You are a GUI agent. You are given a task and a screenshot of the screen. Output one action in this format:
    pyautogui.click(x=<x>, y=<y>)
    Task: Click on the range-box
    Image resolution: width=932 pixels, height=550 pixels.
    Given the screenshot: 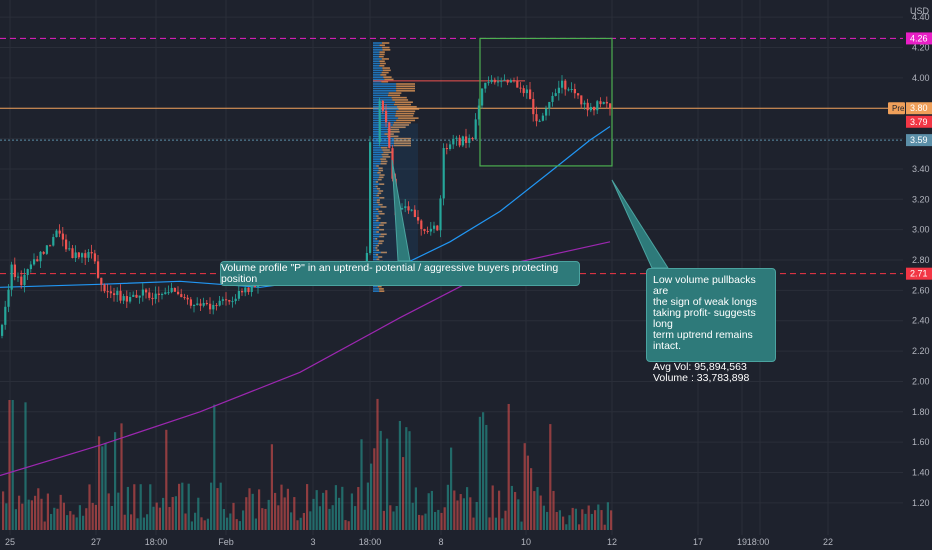 What is the action you would take?
    pyautogui.click(x=546, y=102)
    